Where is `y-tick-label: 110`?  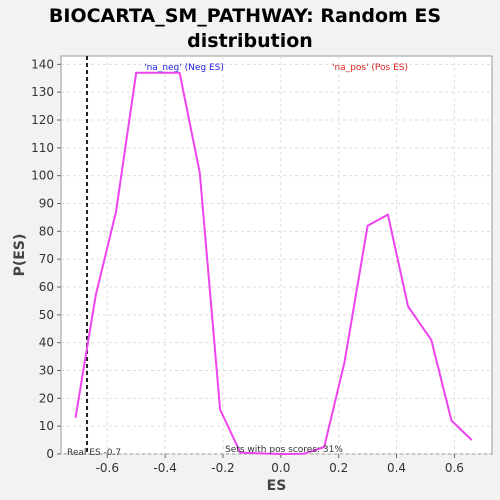
y-tick-label: 110 is located at coordinates (42, 148).